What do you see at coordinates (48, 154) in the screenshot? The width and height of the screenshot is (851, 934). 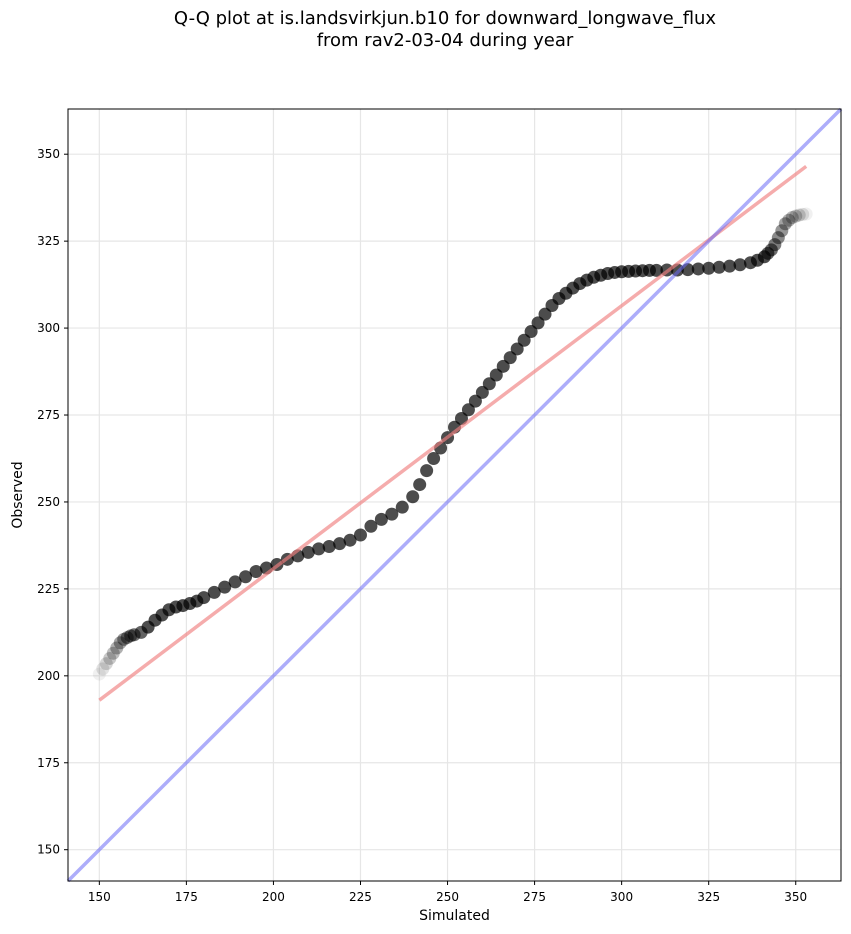 I see `y-tick-label: 350` at bounding box center [48, 154].